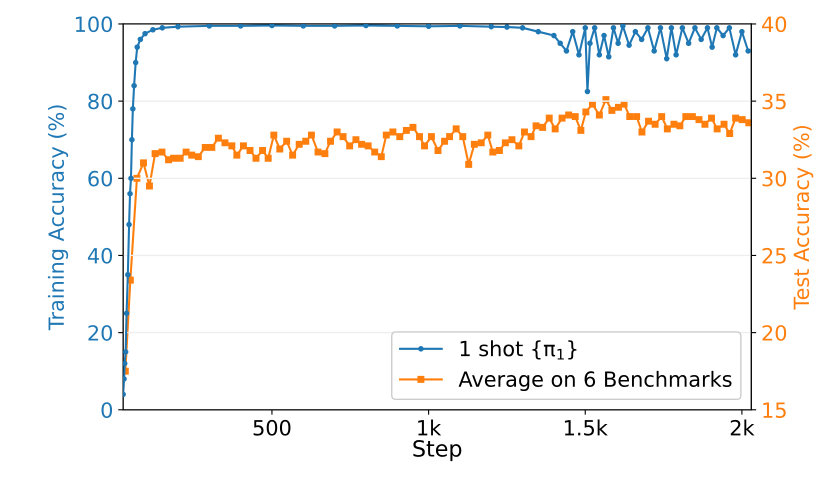 The width and height of the screenshot is (832, 489). What do you see at coordinates (107, 410) in the screenshot?
I see `y-tick-label: 0` at bounding box center [107, 410].